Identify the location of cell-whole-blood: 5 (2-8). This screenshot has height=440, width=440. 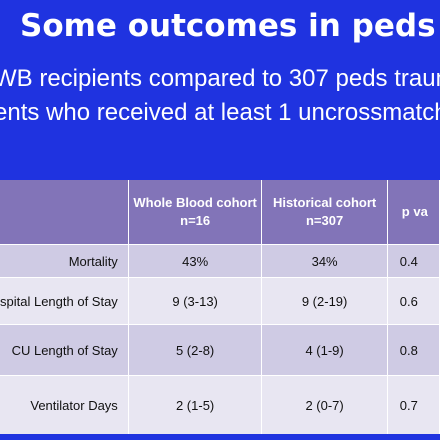
(195, 350).